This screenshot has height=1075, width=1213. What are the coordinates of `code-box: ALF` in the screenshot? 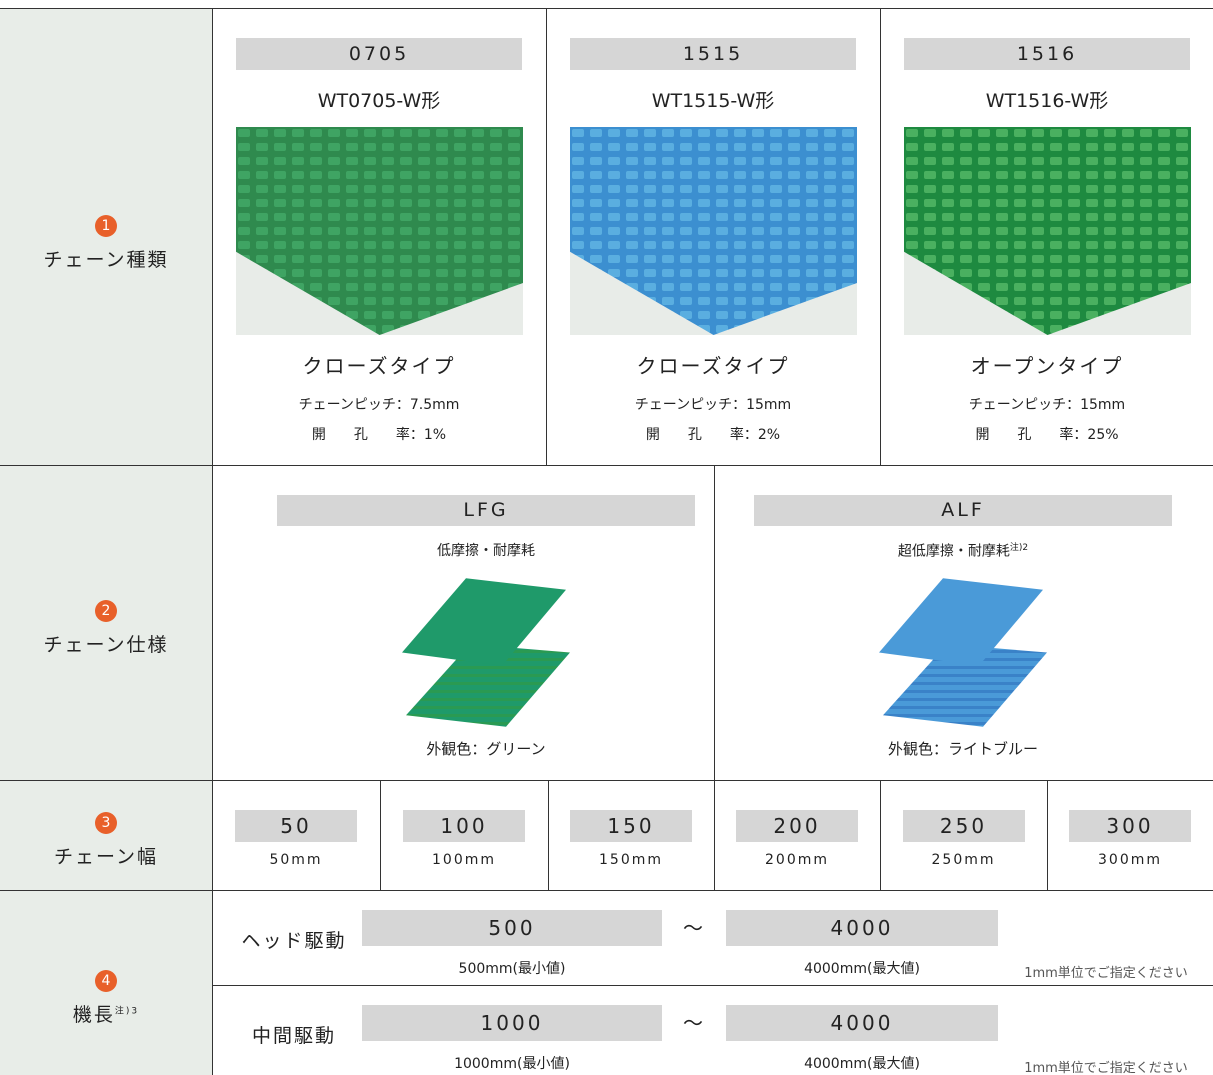 It's located at (963, 510).